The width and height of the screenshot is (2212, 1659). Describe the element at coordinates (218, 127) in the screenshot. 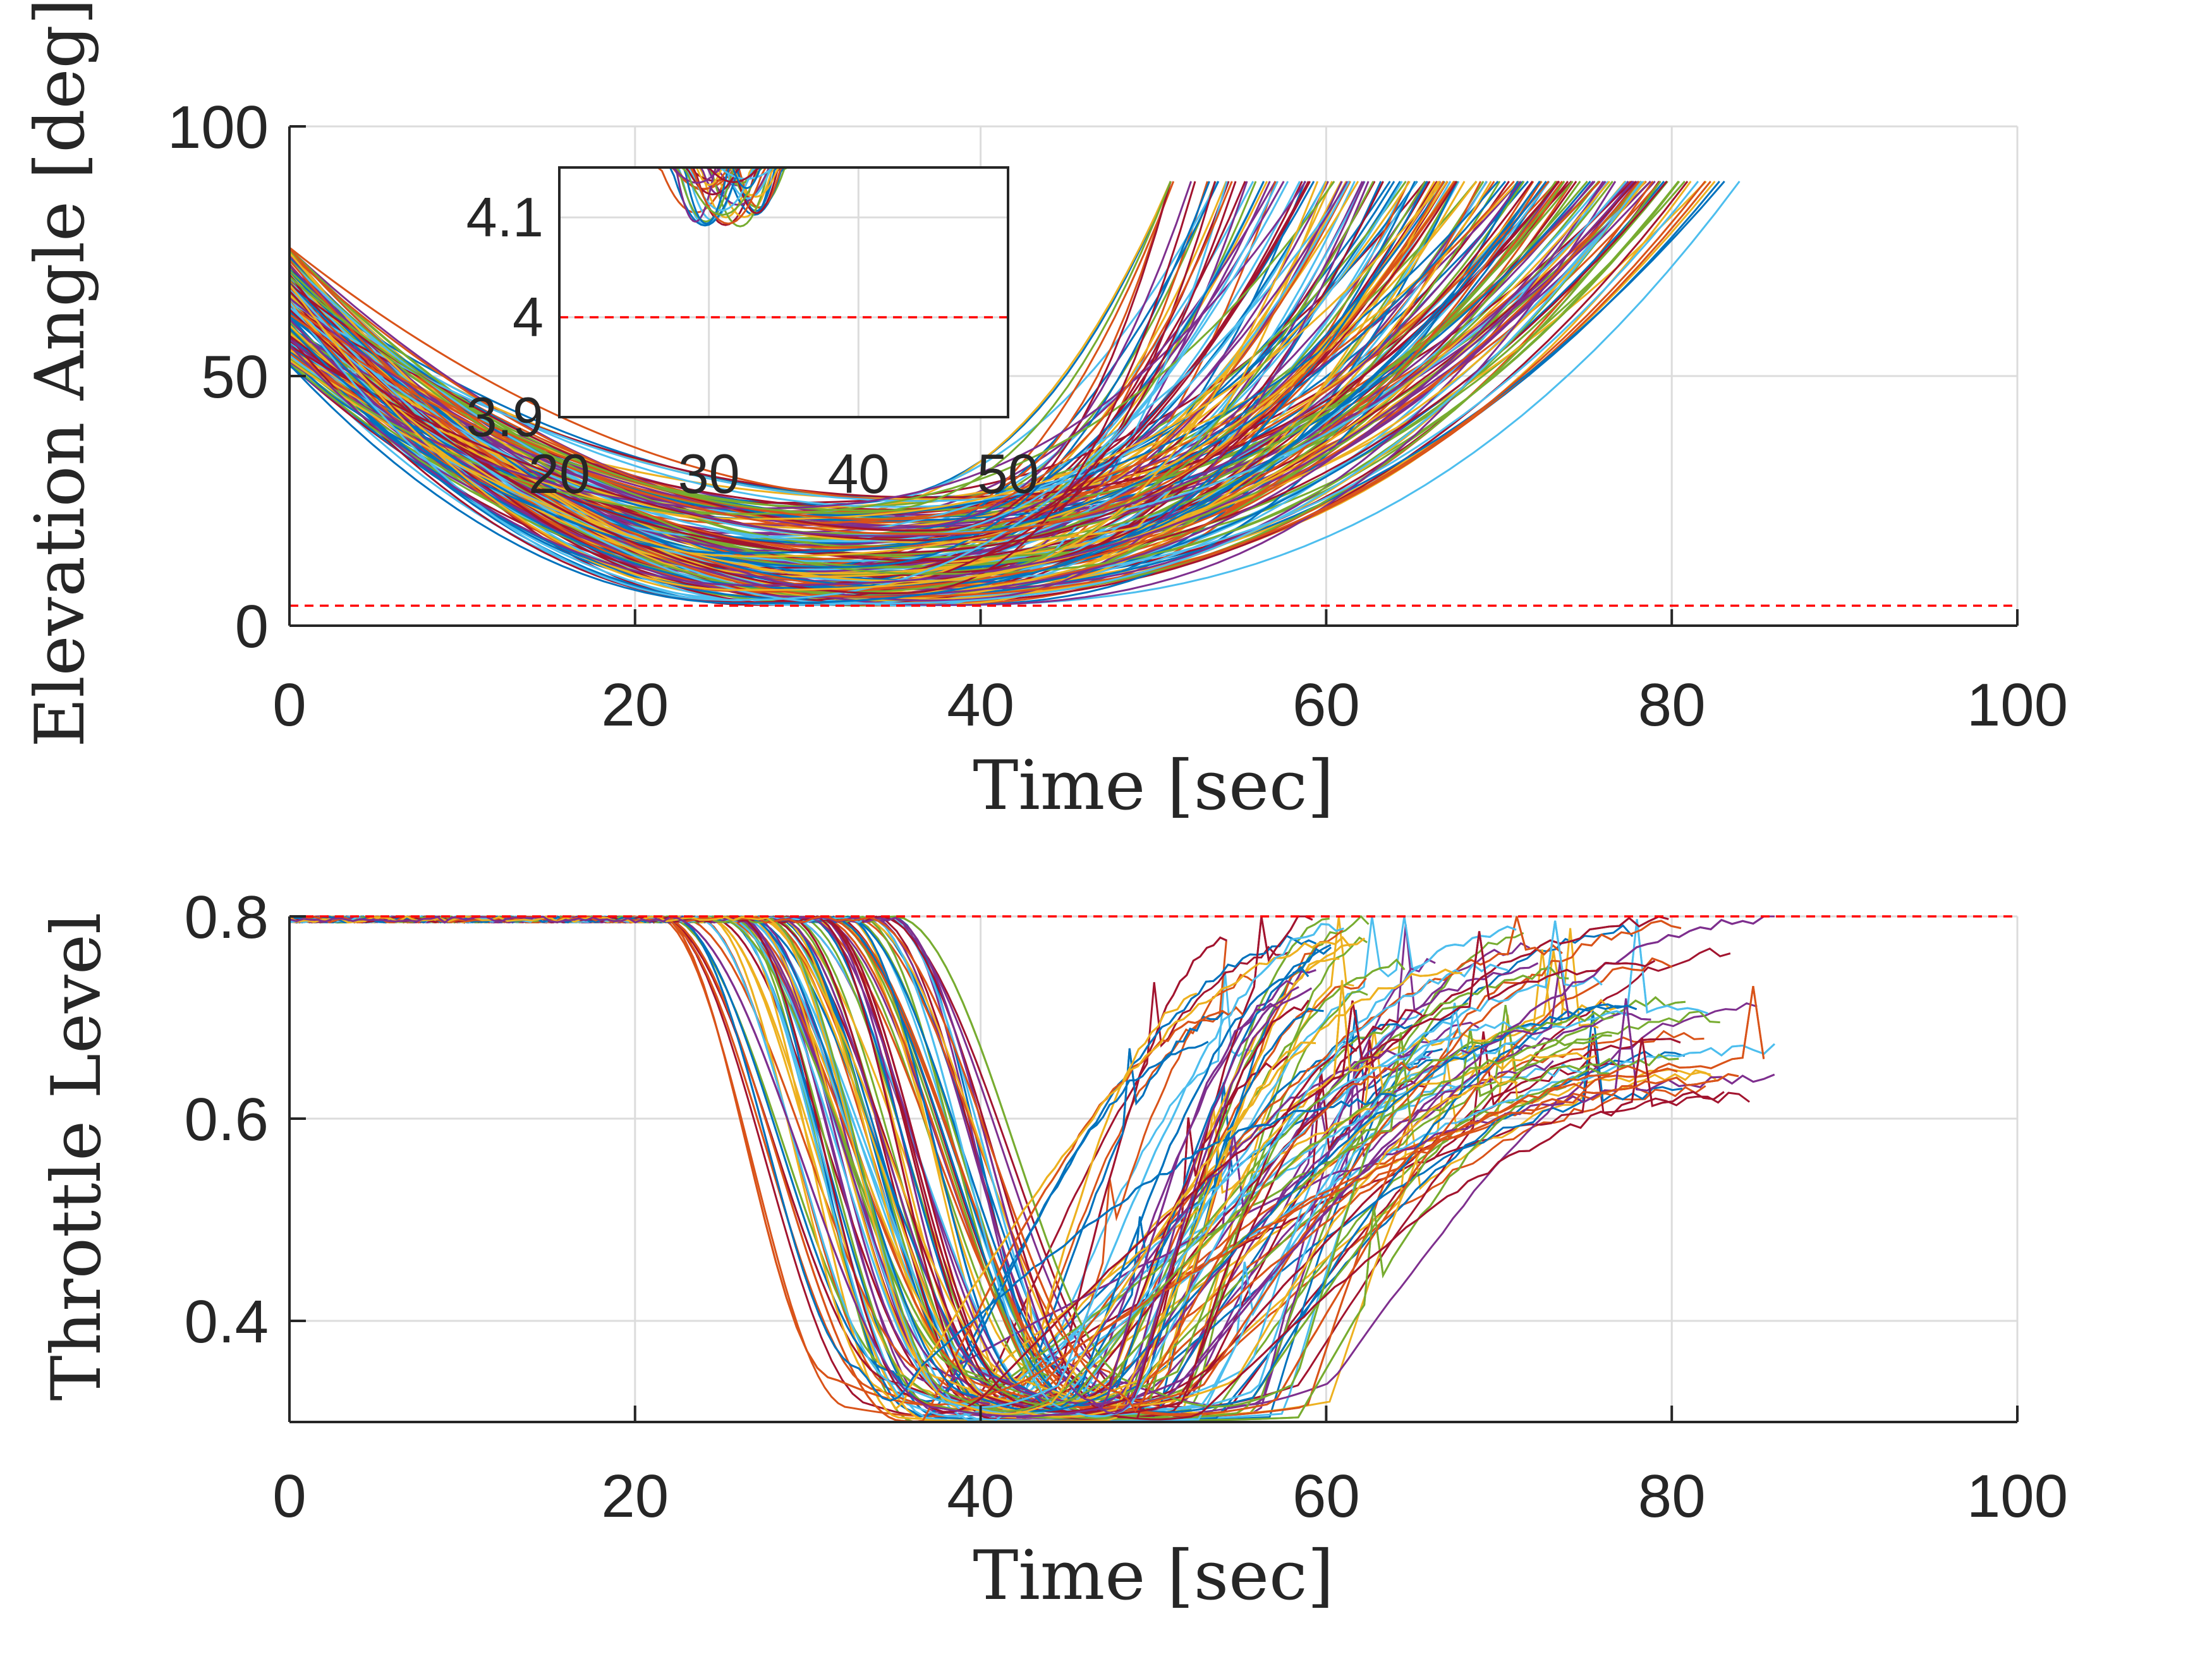

I see `y-tick-label: 100` at that location.